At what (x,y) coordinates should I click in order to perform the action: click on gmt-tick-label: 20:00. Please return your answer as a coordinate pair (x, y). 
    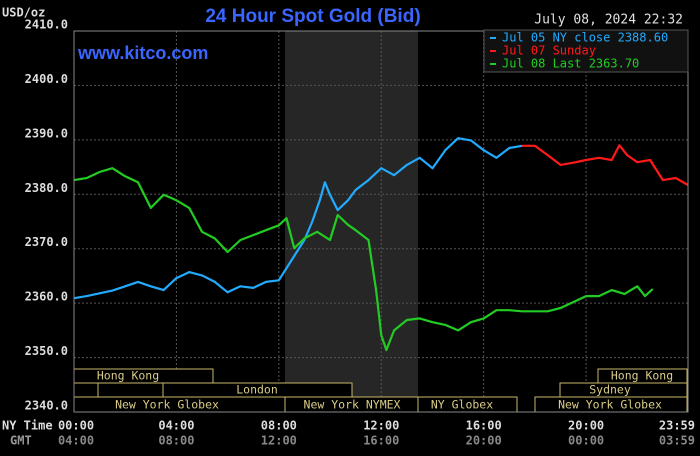
    Looking at the image, I should click on (484, 441).